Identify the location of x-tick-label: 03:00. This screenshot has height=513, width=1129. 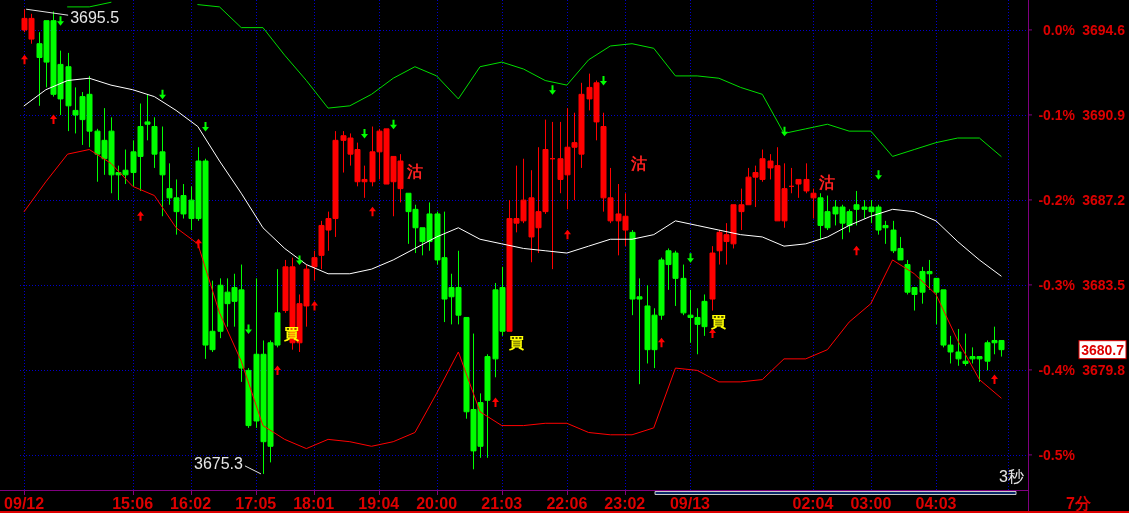
(871, 503).